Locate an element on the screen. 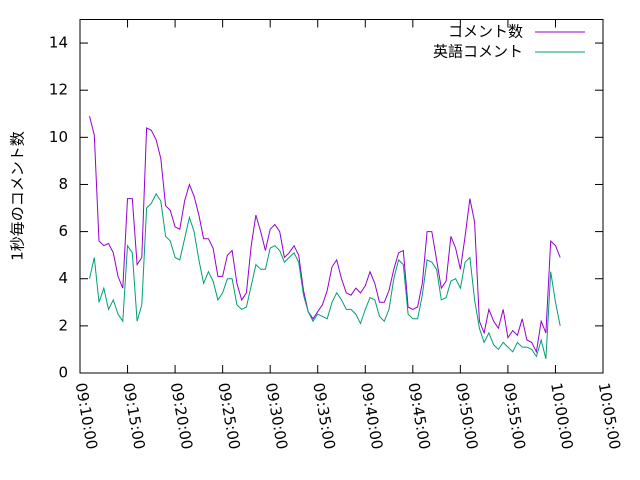 This screenshot has width=640, height=480. y-tick-label: 2 is located at coordinates (63, 325).